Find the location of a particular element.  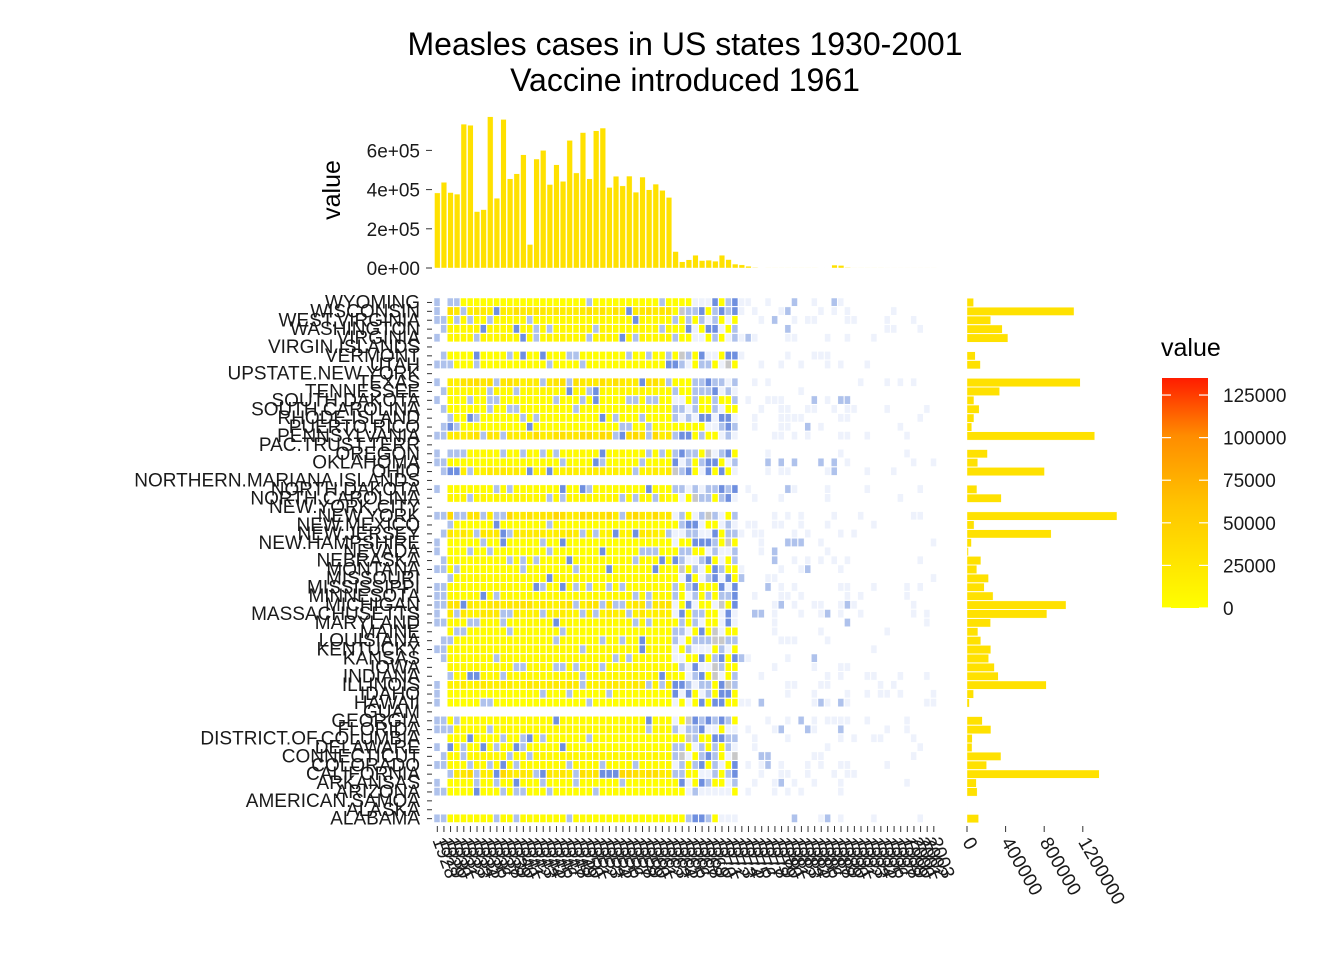

state-tick-label: NEBRASKA is located at coordinates (369, 561).